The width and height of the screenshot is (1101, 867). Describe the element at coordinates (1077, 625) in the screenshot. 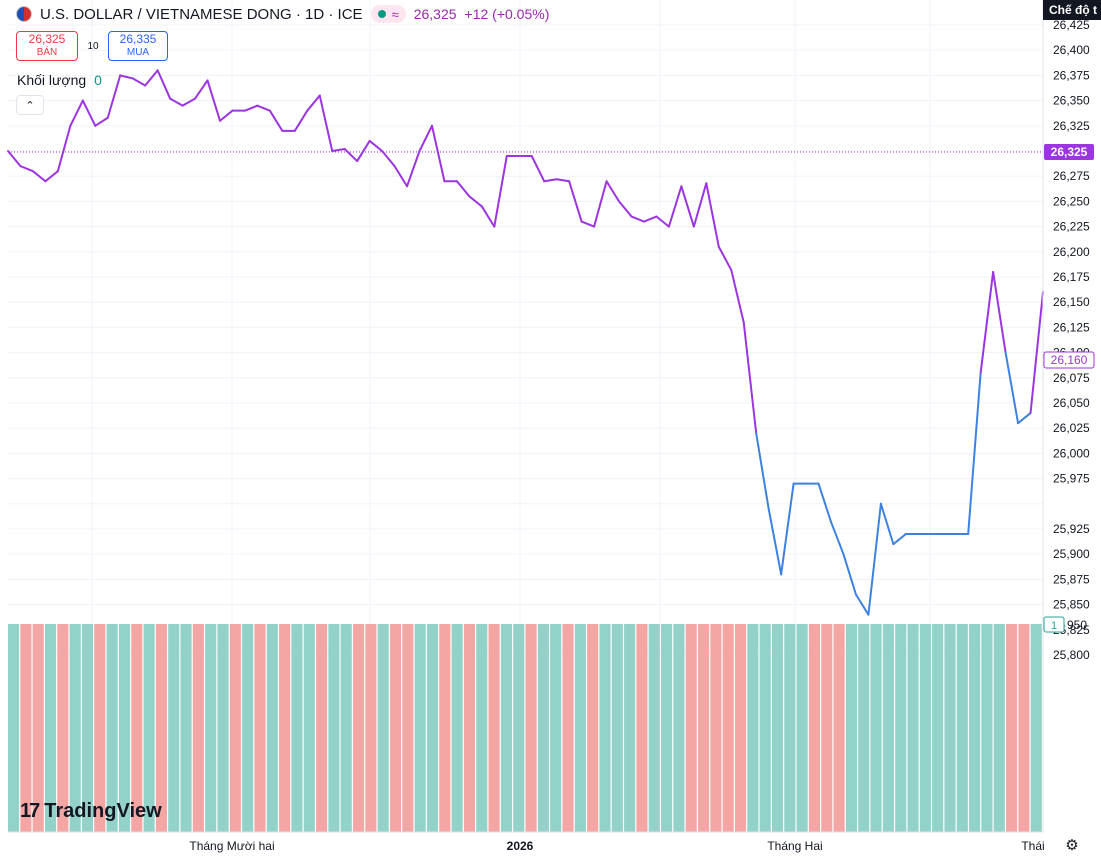

I see `volume-tick-text: 950` at that location.